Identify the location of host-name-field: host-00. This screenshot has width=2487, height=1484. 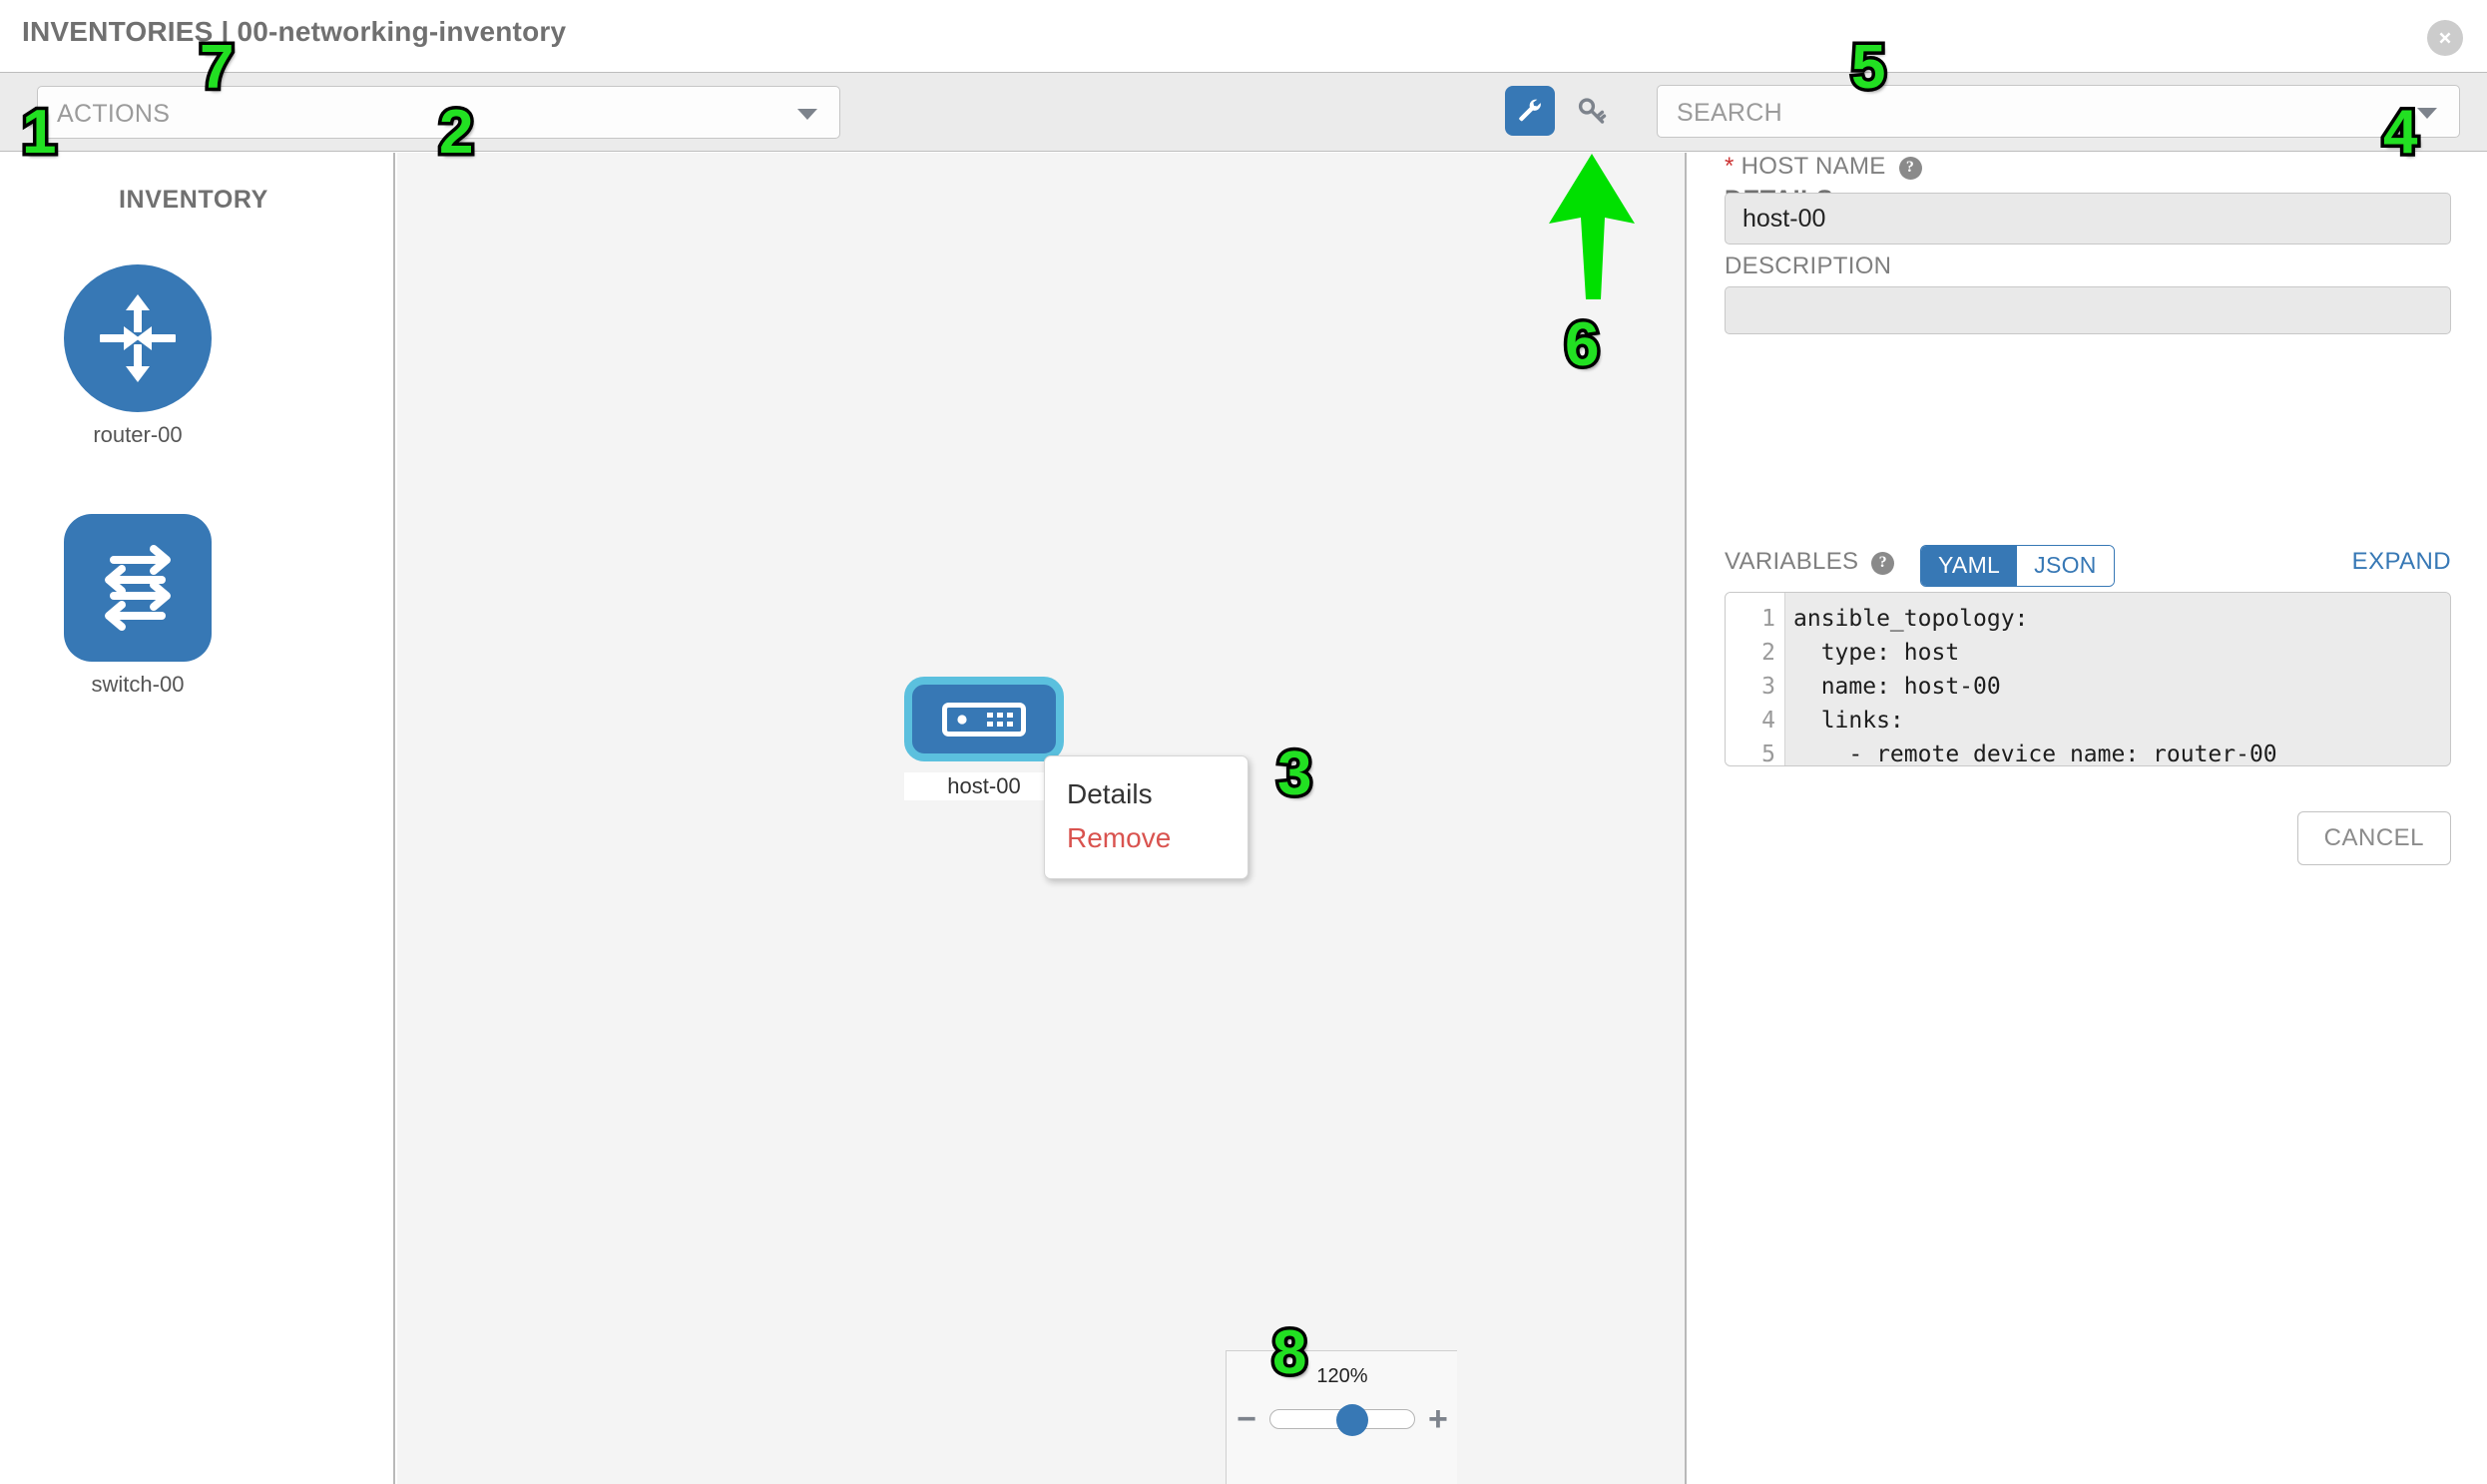
(2088, 219).